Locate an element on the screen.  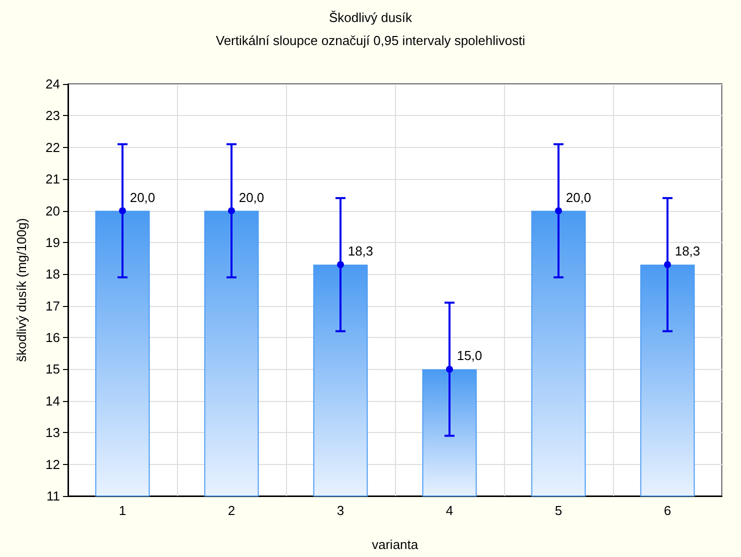
y-axis-title: škodlivý dusík (mg/100g) is located at coordinates (21, 290).